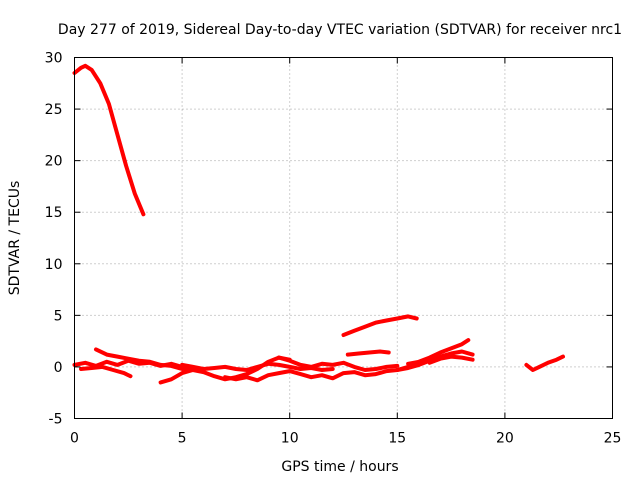 The width and height of the screenshot is (640, 480). Describe the element at coordinates (15, 238) in the screenshot. I see `y-axis-label: SDTVAR / TECUs` at that location.